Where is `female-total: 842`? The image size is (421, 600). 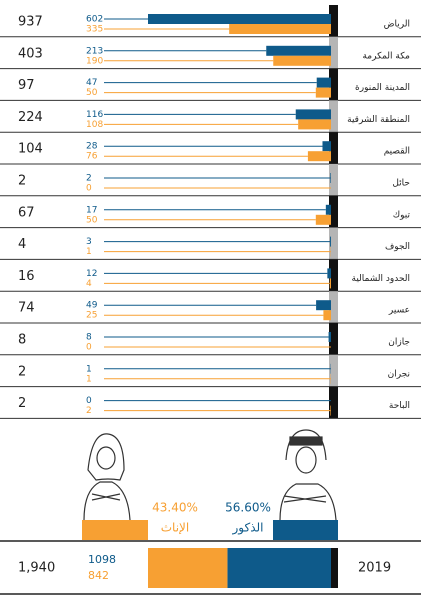
female-total: 842 is located at coordinates (98, 575).